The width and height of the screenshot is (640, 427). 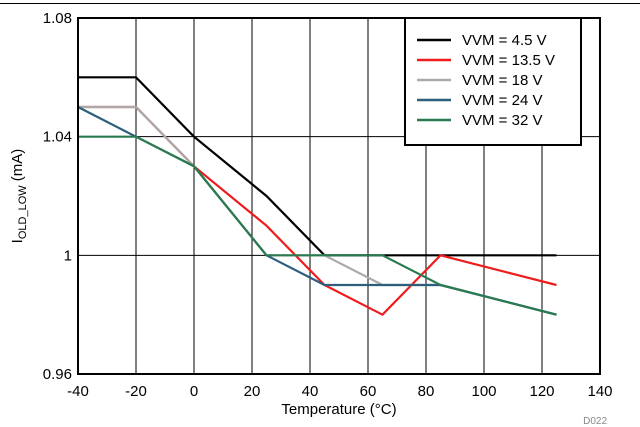 What do you see at coordinates (136, 391) in the screenshot?
I see `x-tick-label: -20` at bounding box center [136, 391].